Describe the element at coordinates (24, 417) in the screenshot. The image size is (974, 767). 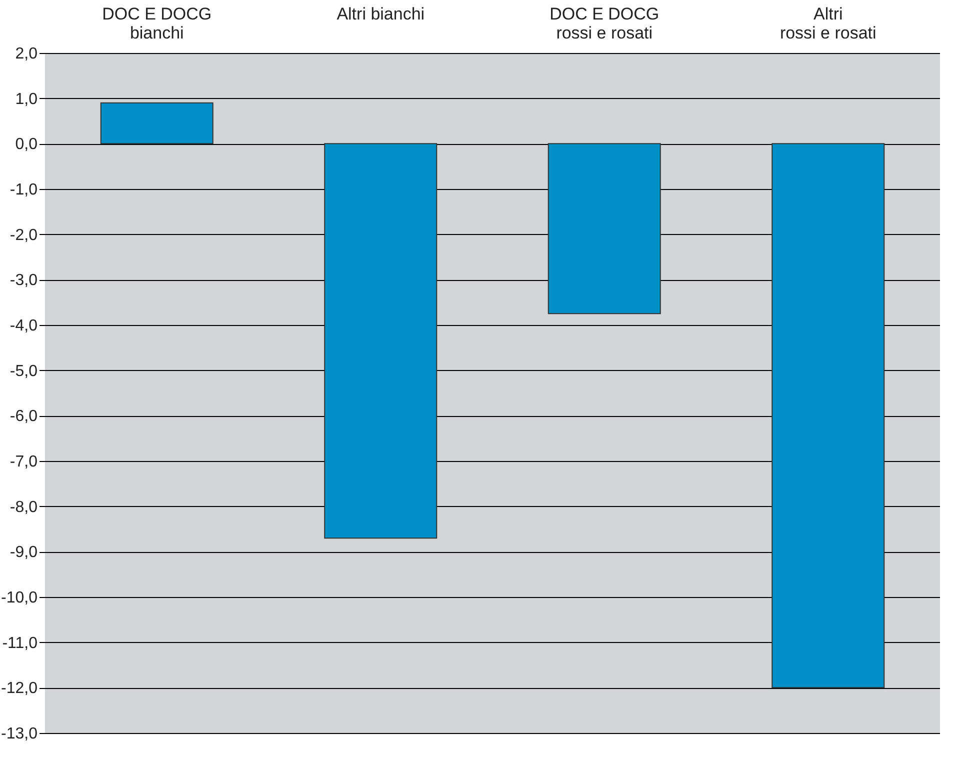
I see `y-tick-label: -6,0` at that location.